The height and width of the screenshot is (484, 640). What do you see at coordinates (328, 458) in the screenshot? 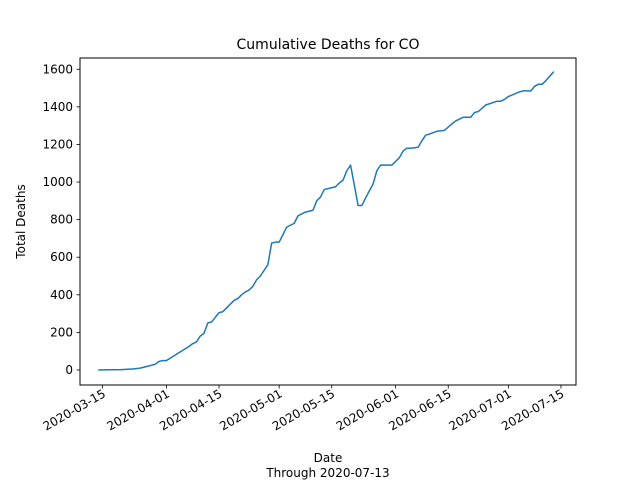
I see `x-axis-title: Date` at bounding box center [328, 458].